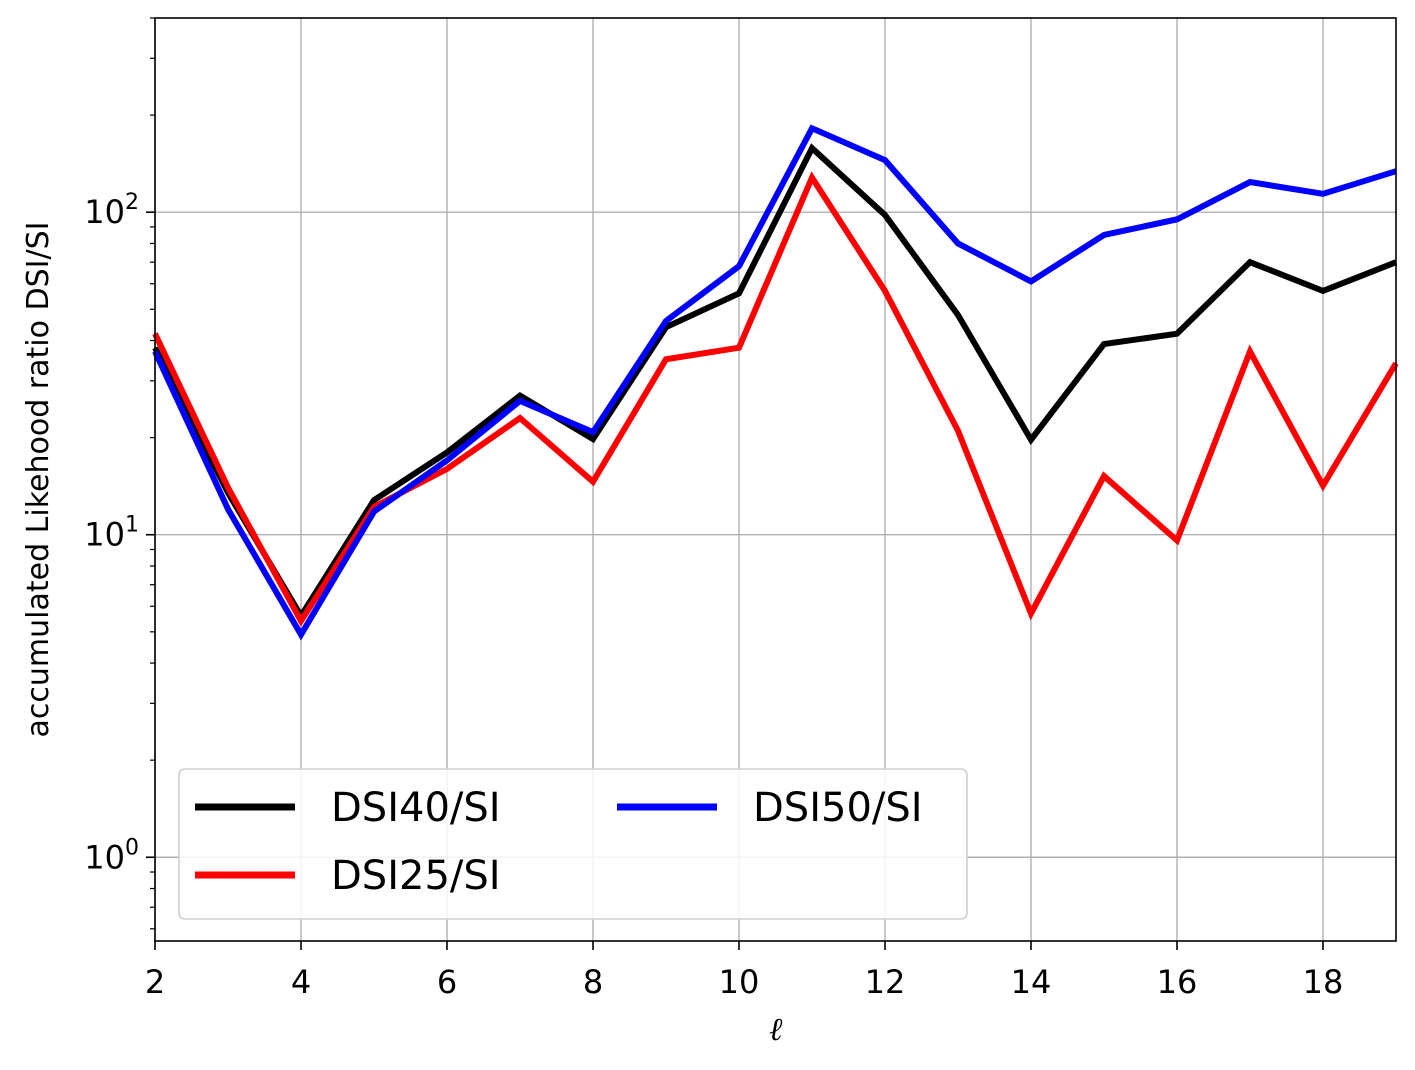 Image resolution: width=1415 pixels, height=1070 pixels. Describe the element at coordinates (1031, 982) in the screenshot. I see `x-tick-label: 14` at that location.